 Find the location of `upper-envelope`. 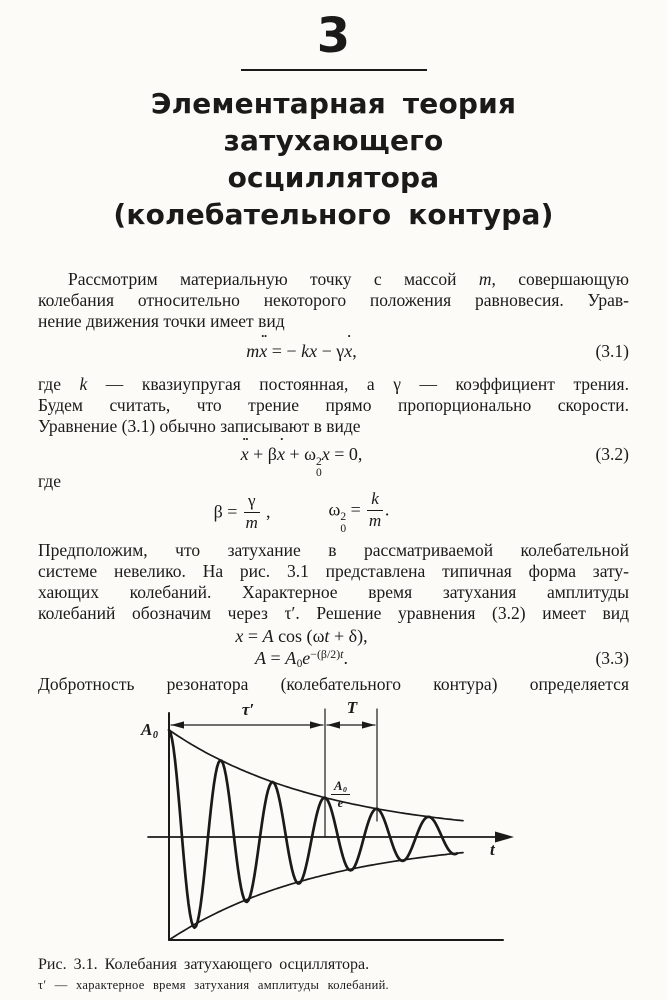

upper-envelope is located at coordinates (316, 775).